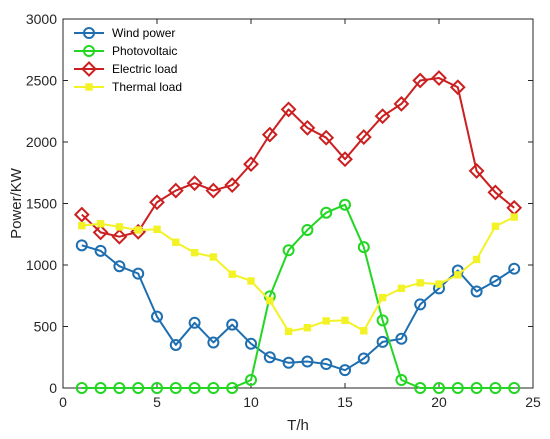 The height and width of the screenshot is (439, 550). What do you see at coordinates (144, 69) in the screenshot?
I see `legend-label: Electric load` at bounding box center [144, 69].